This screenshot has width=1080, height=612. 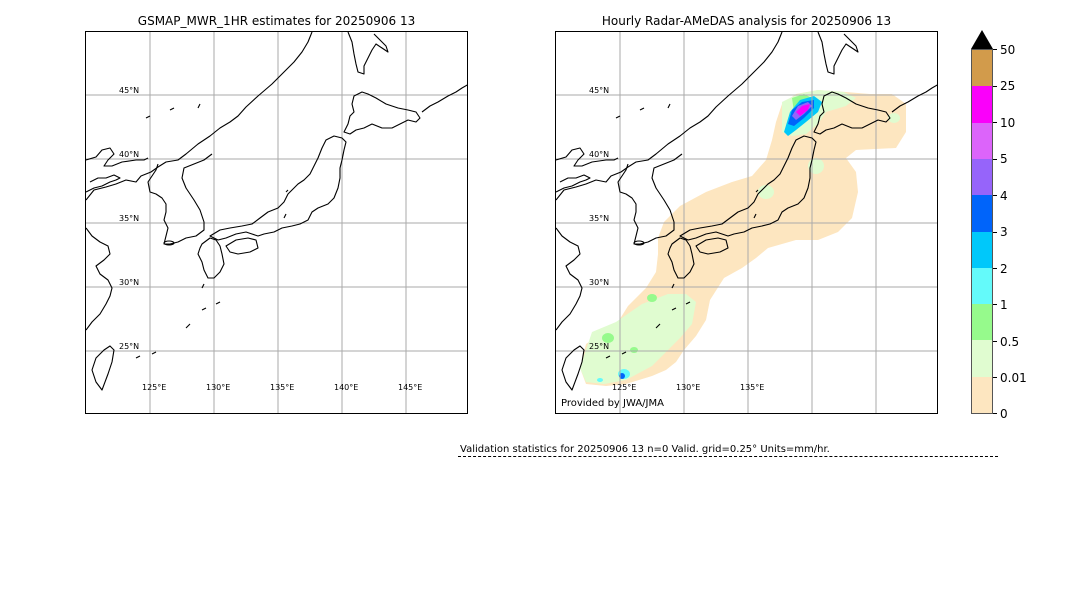 I want to click on colorbar, so click(x=982, y=231).